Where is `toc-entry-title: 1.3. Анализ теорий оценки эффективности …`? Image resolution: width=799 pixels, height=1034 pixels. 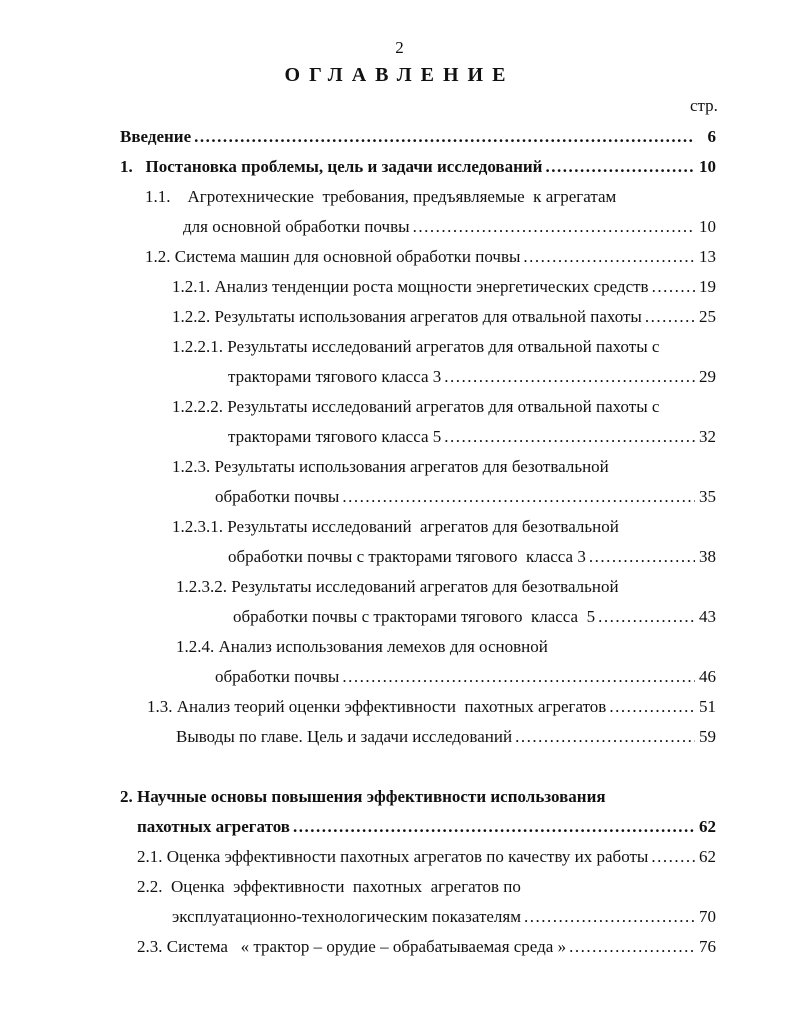
toc-entry-title: 1.3. Анализ теорий оценки эффективности … is located at coordinates (377, 706).